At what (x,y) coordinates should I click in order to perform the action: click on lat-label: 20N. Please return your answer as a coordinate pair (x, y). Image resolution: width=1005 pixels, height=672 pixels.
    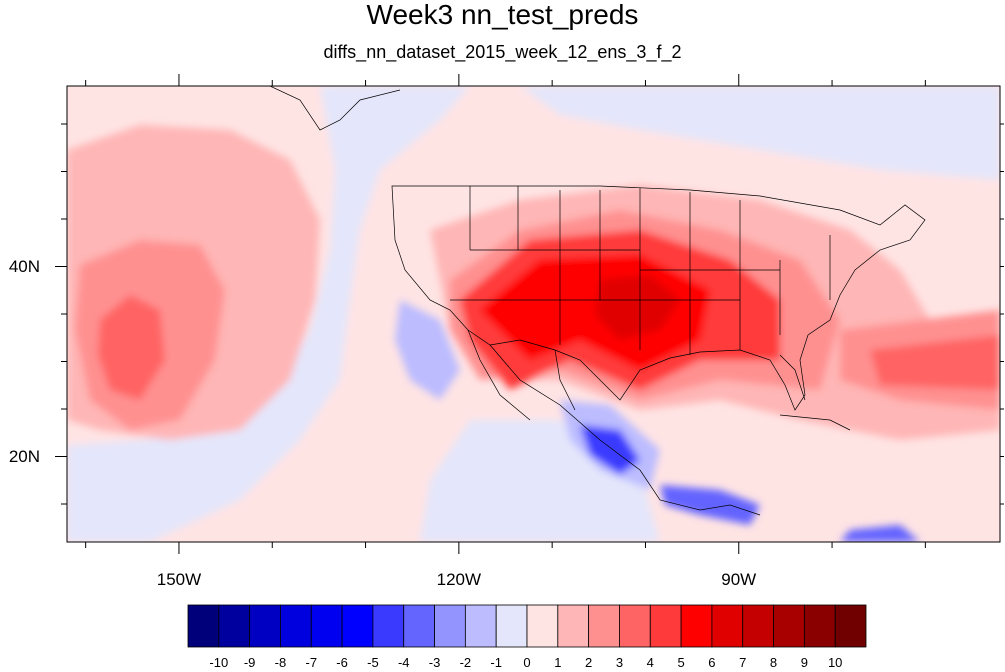
    Looking at the image, I should click on (24, 456).